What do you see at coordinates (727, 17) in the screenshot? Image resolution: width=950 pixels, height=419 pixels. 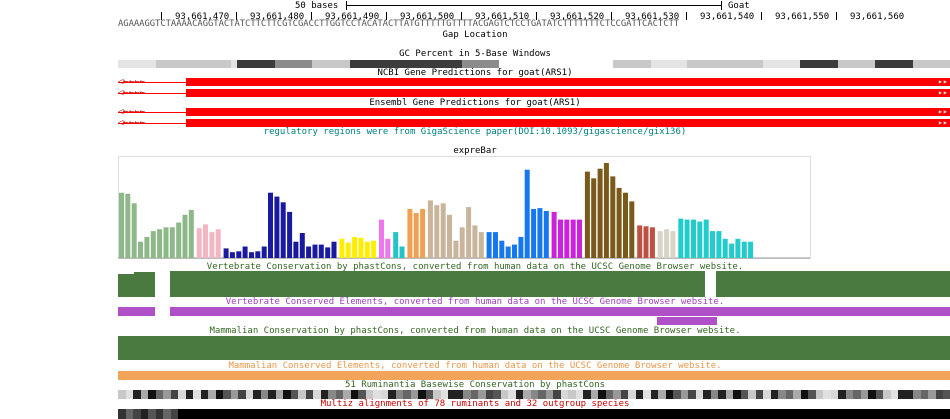 I see `ruler-position: 93,661,540` at bounding box center [727, 17].